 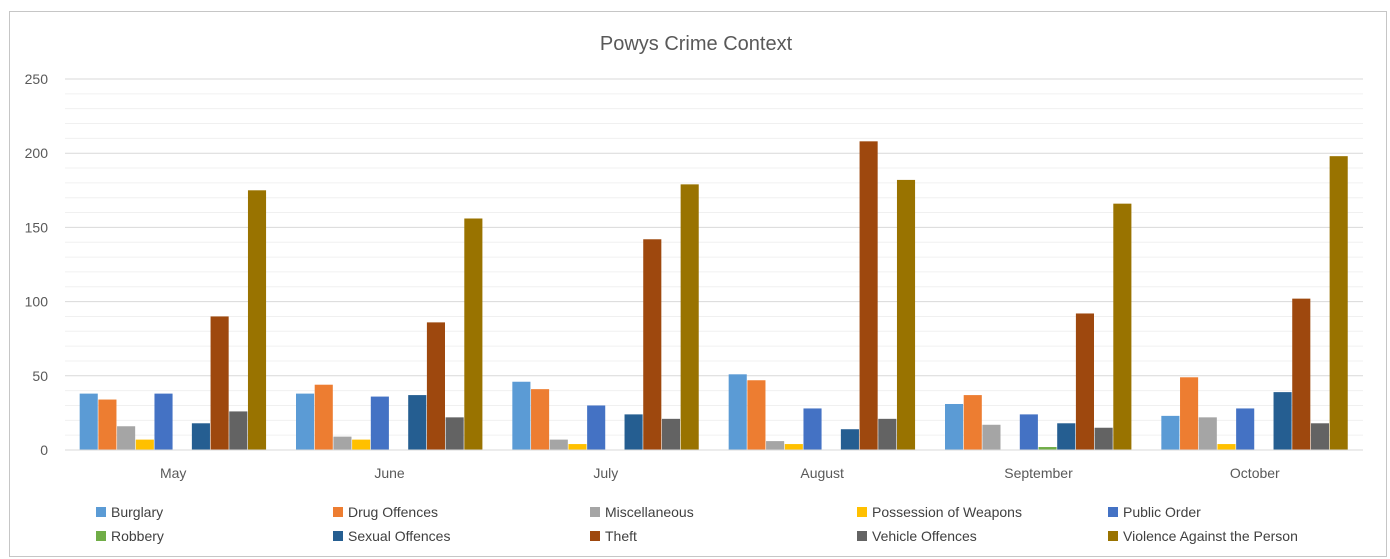 I want to click on bar-burglary-august, so click(x=737, y=412).